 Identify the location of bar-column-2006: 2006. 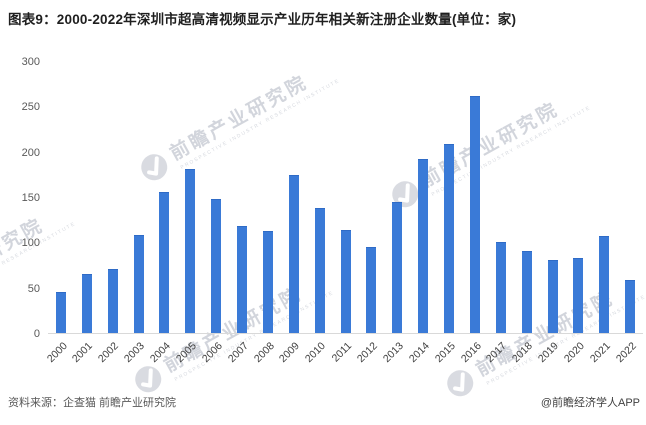
(214, 213).